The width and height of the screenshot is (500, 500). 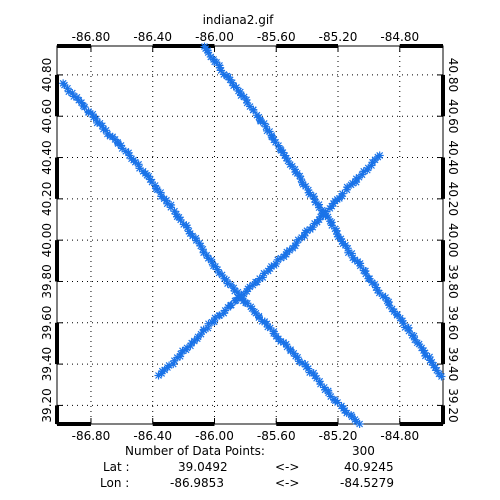 What do you see at coordinates (214, 37) in the screenshot?
I see `x-tick-label-top: -86.00` at bounding box center [214, 37].